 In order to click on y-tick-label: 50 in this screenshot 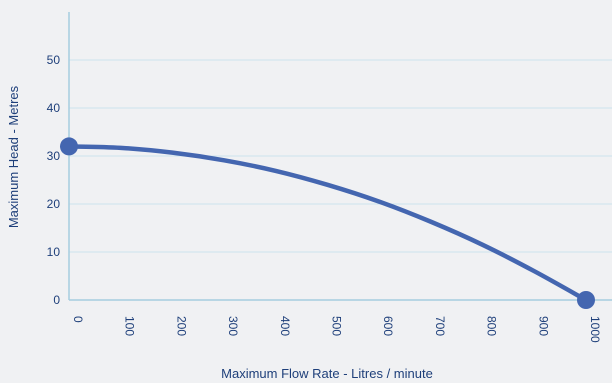, I will do `click(54, 60)`.